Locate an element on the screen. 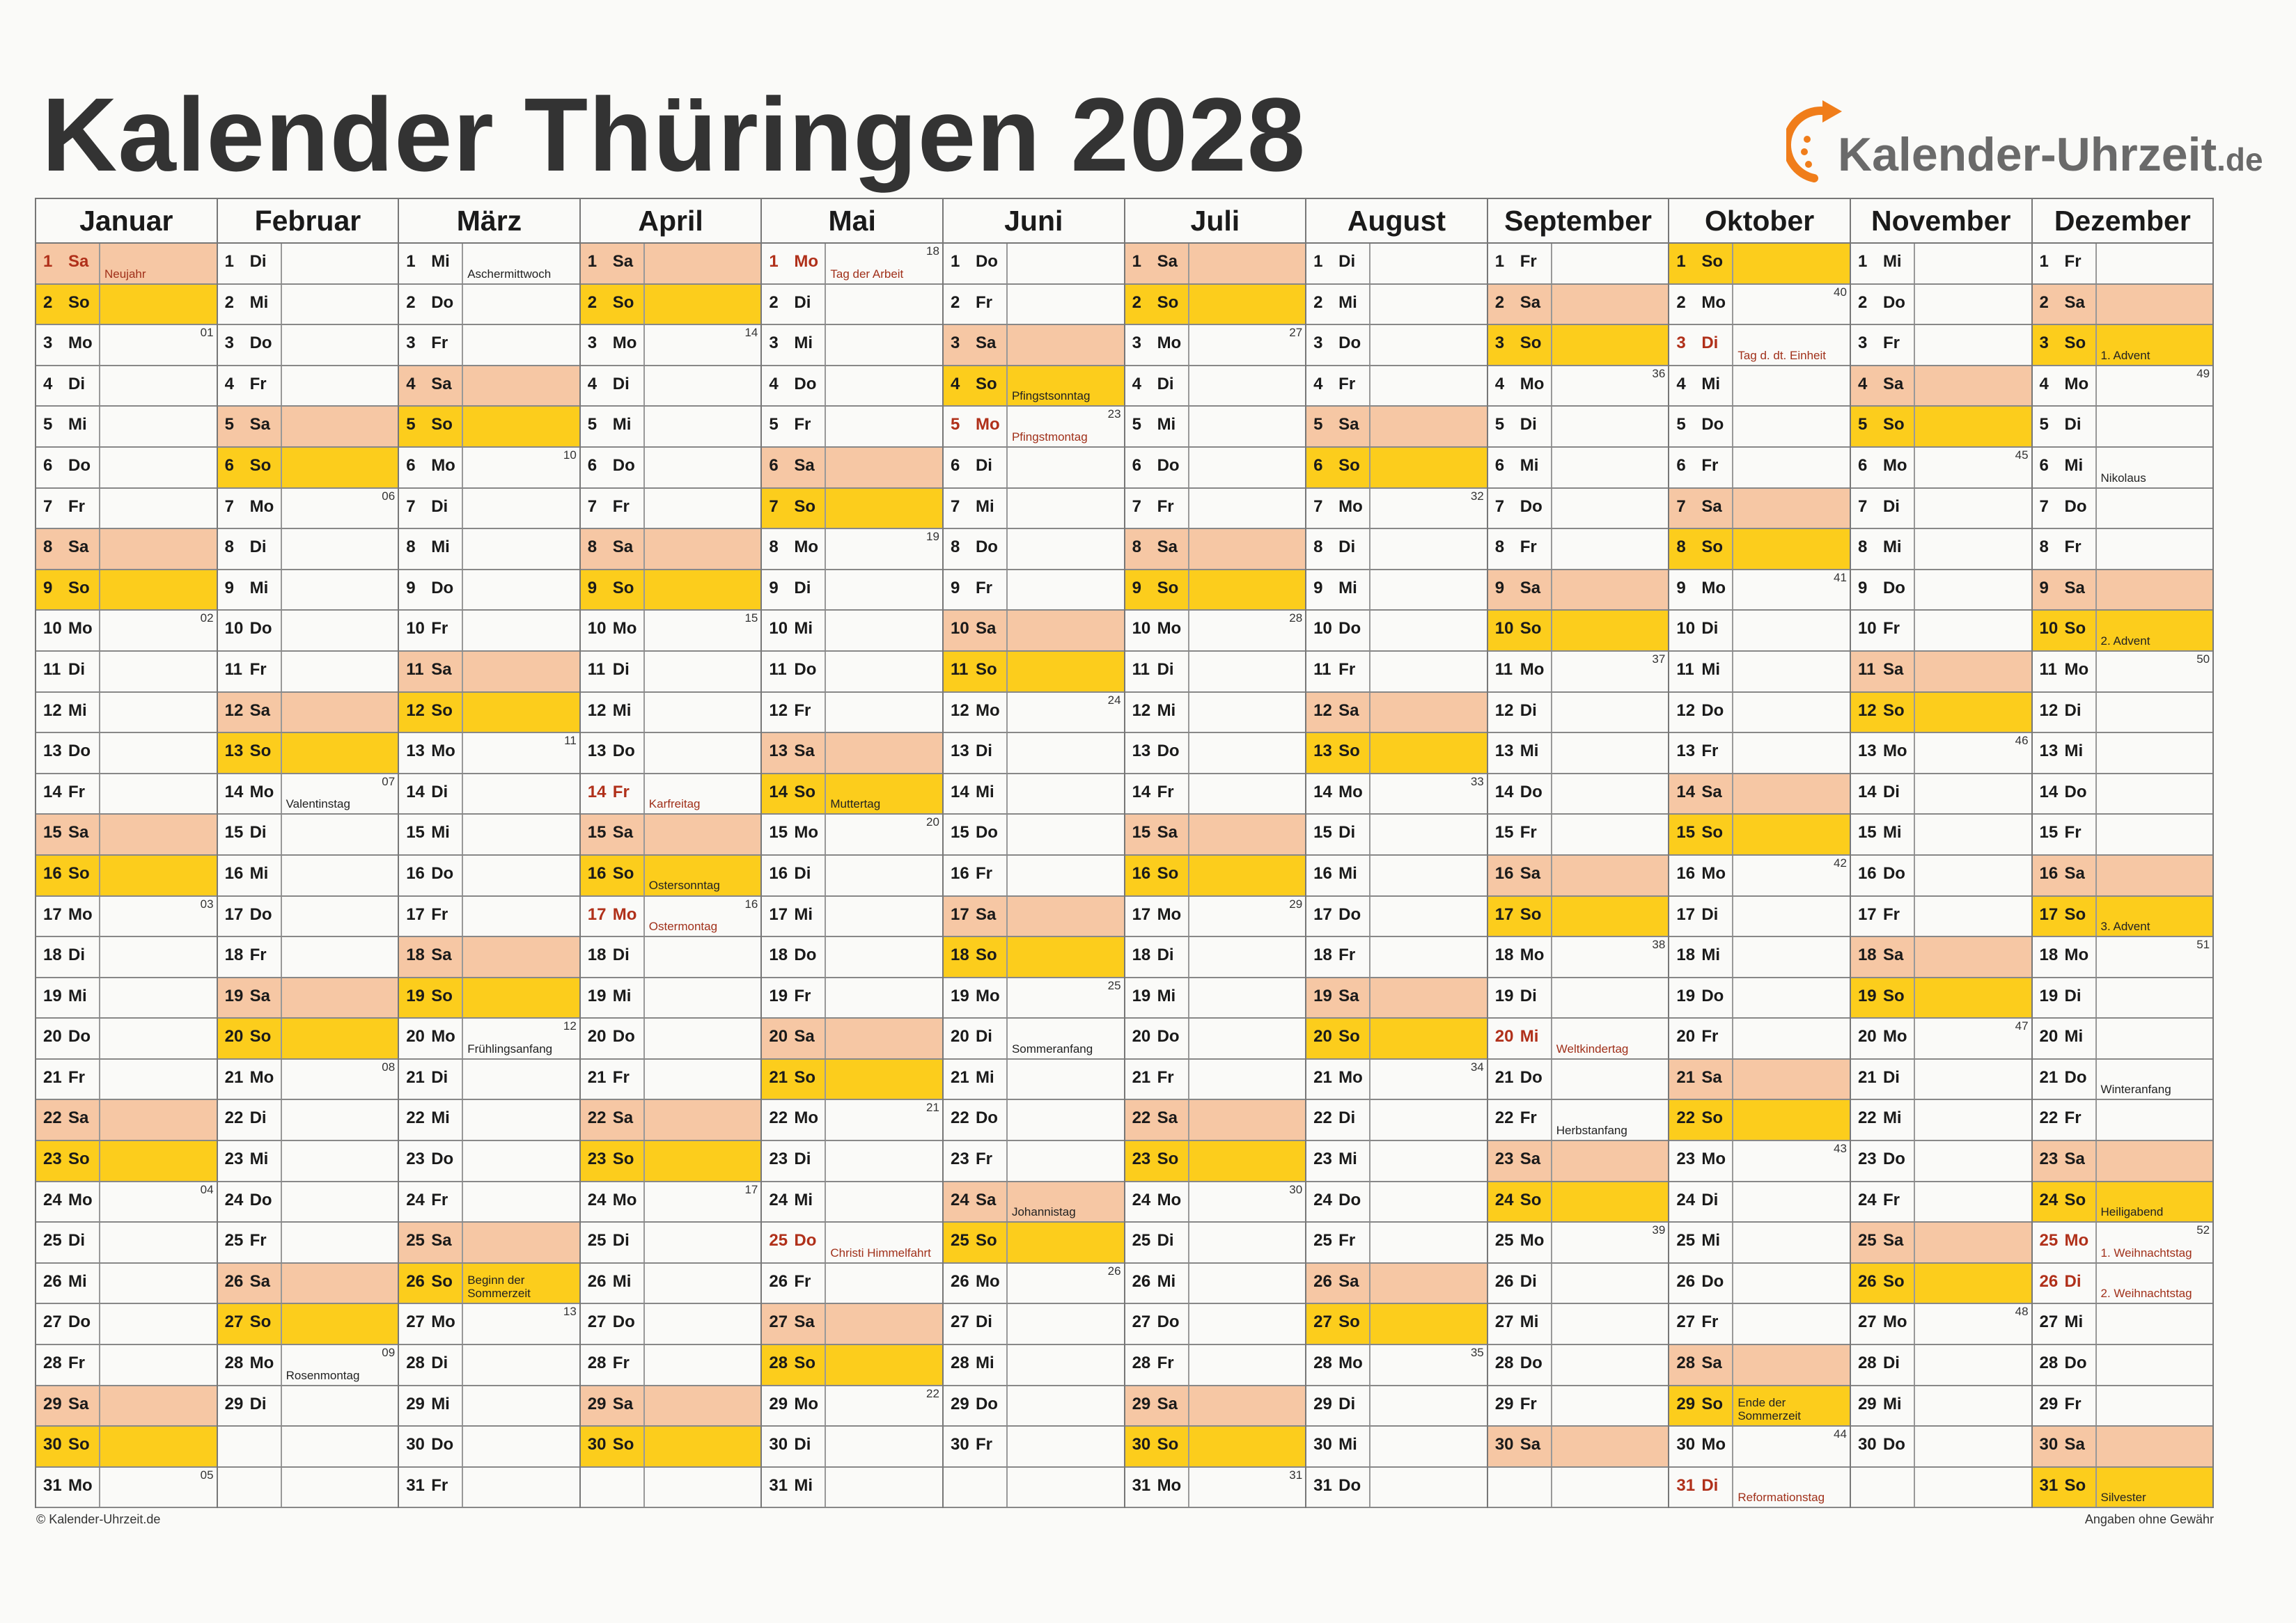 This screenshot has width=2296, height=1623. day-cell: 3 So 1. Advent is located at coordinates (2122, 345).